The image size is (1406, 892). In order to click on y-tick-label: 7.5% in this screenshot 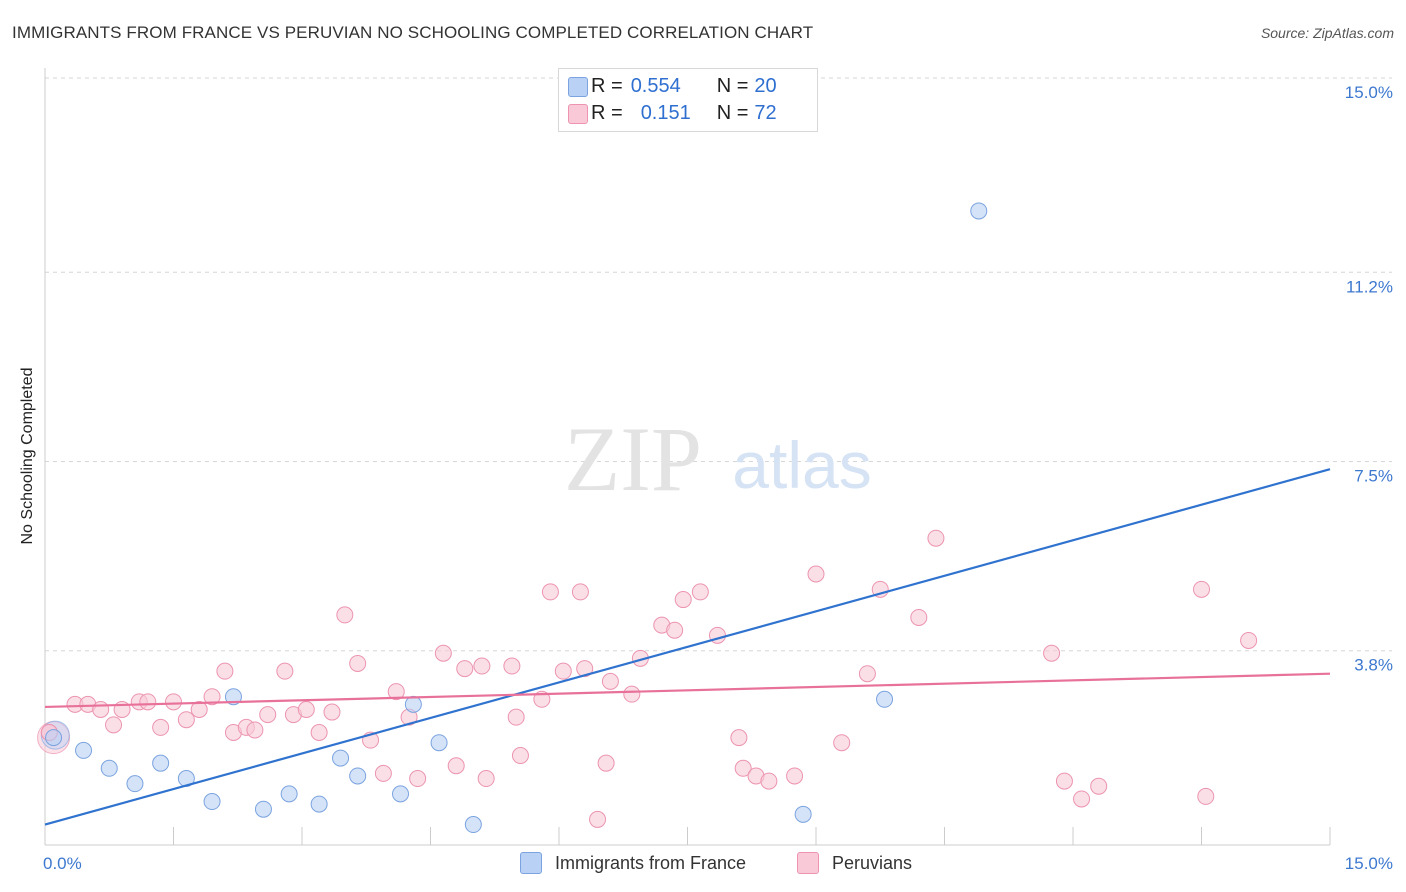, I will do `click(1373, 476)`.